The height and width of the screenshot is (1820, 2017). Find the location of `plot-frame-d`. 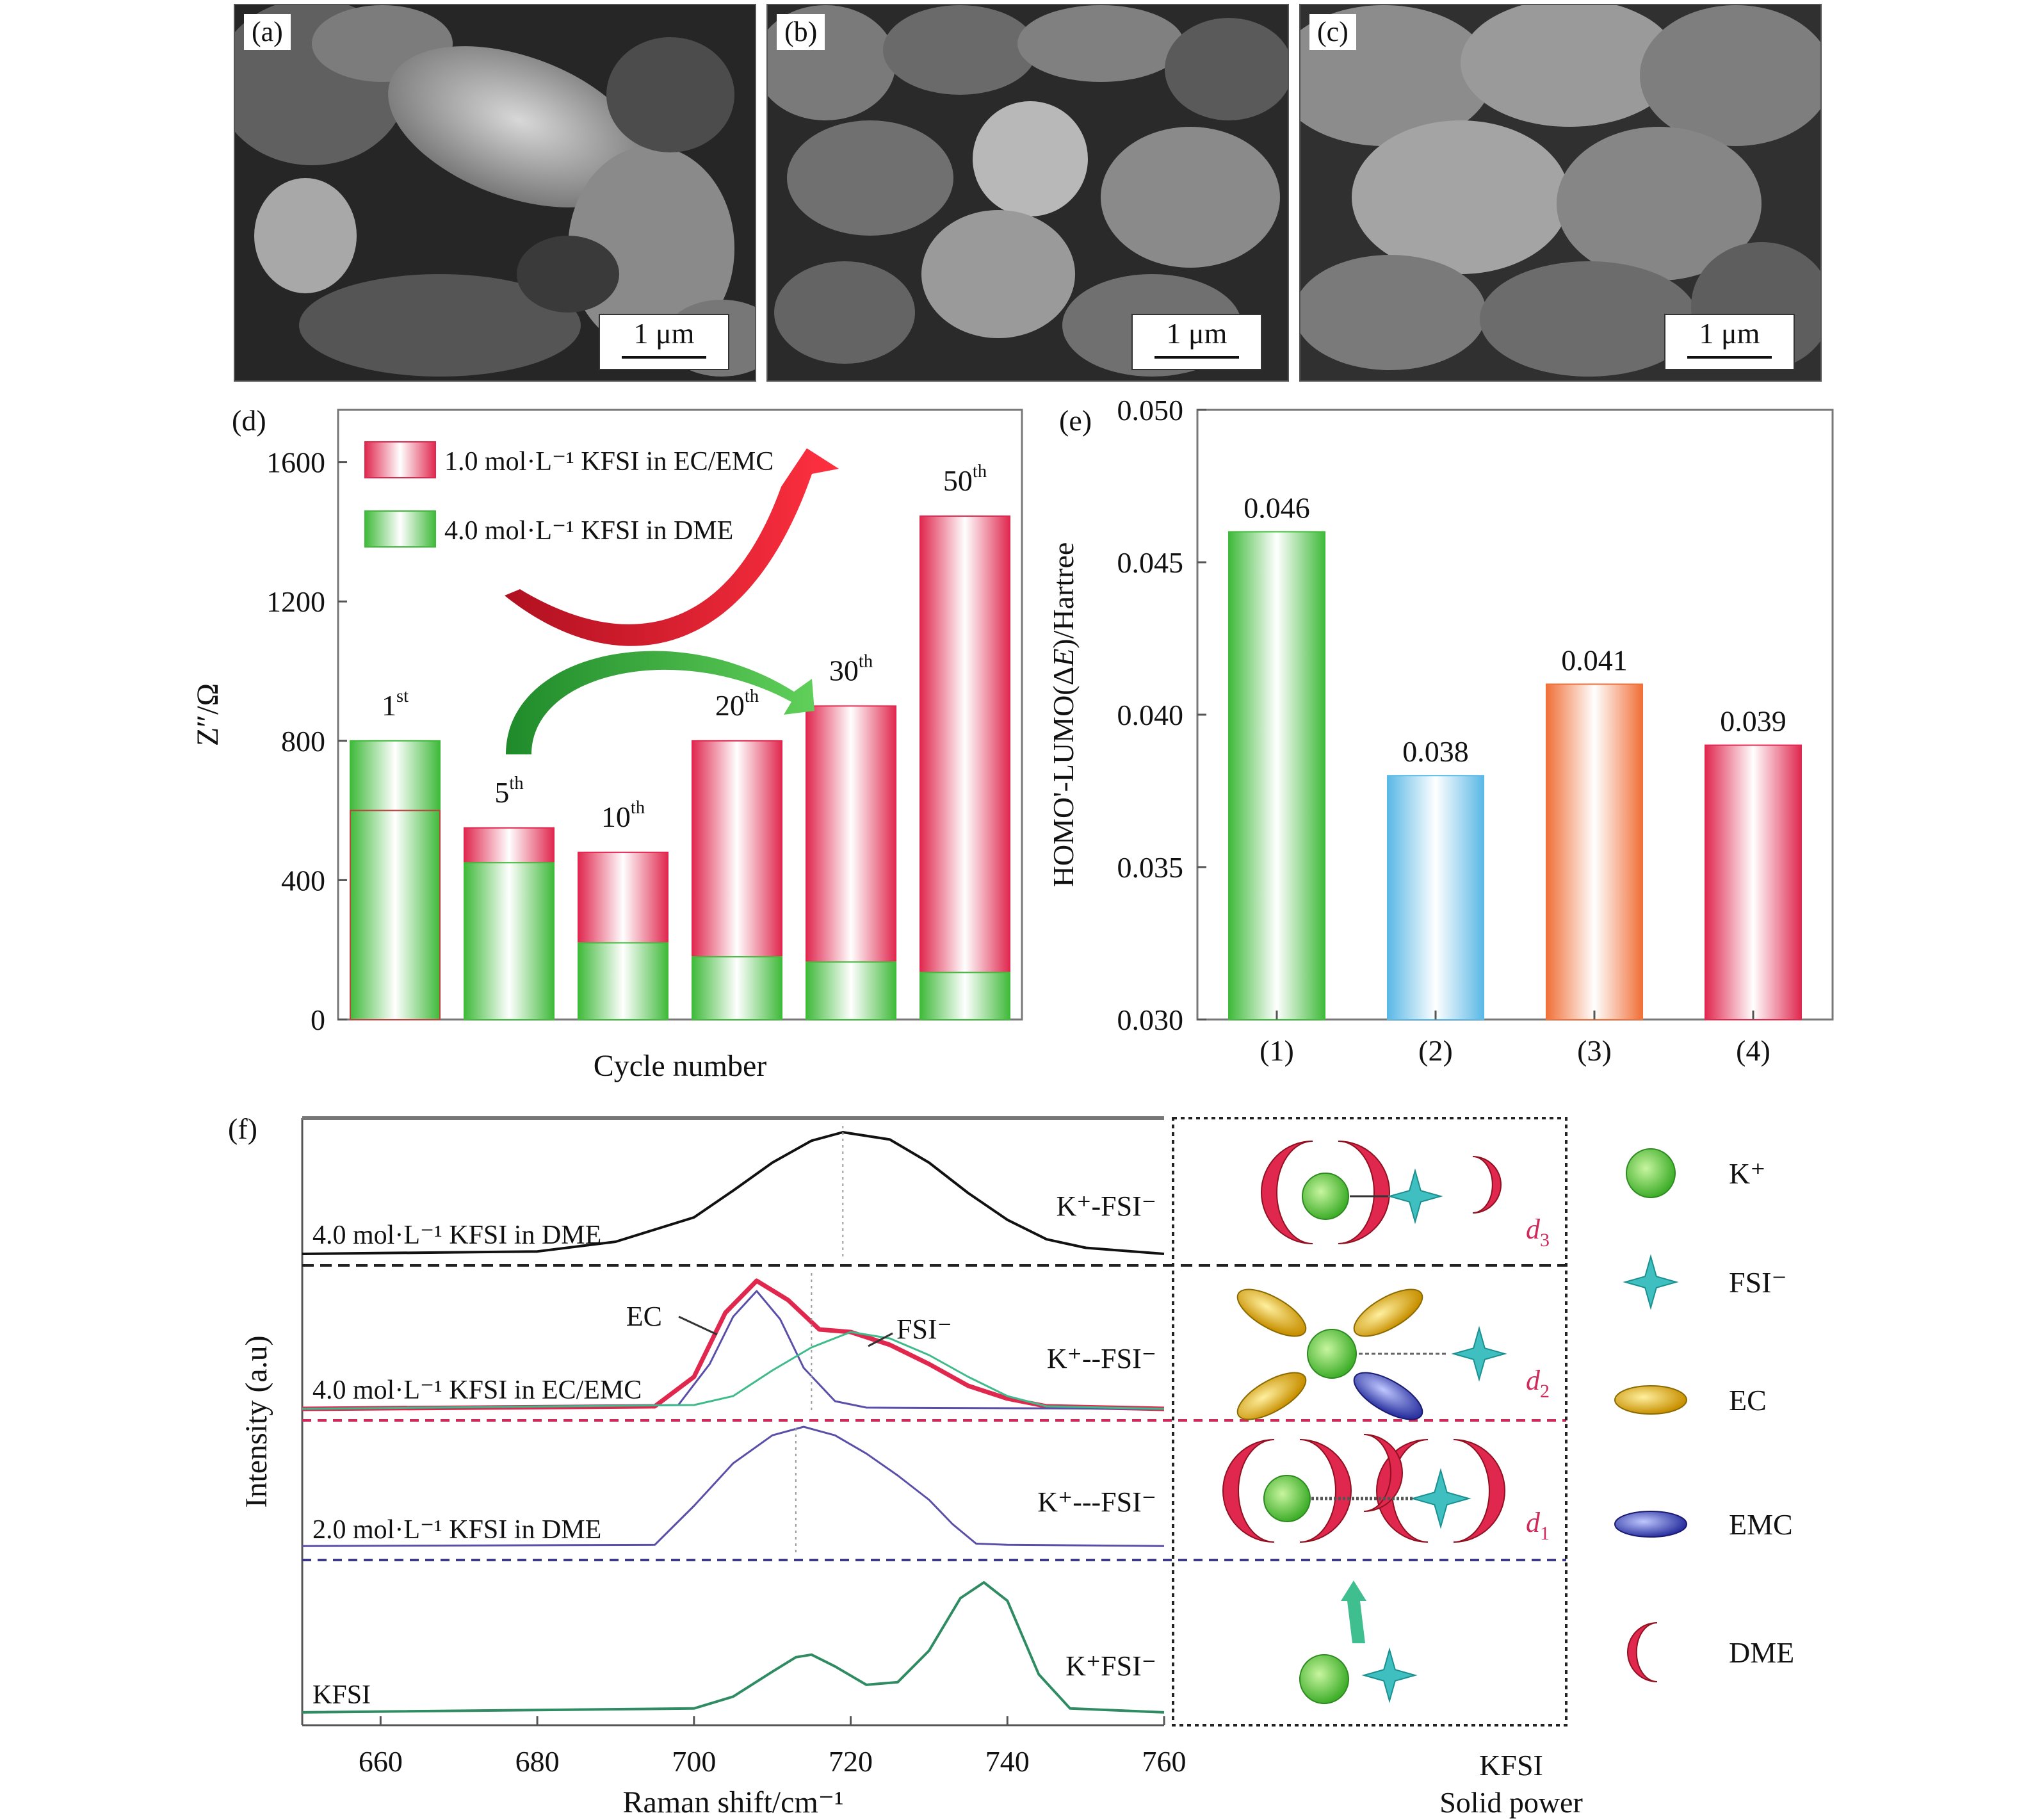

plot-frame-d is located at coordinates (680, 715).